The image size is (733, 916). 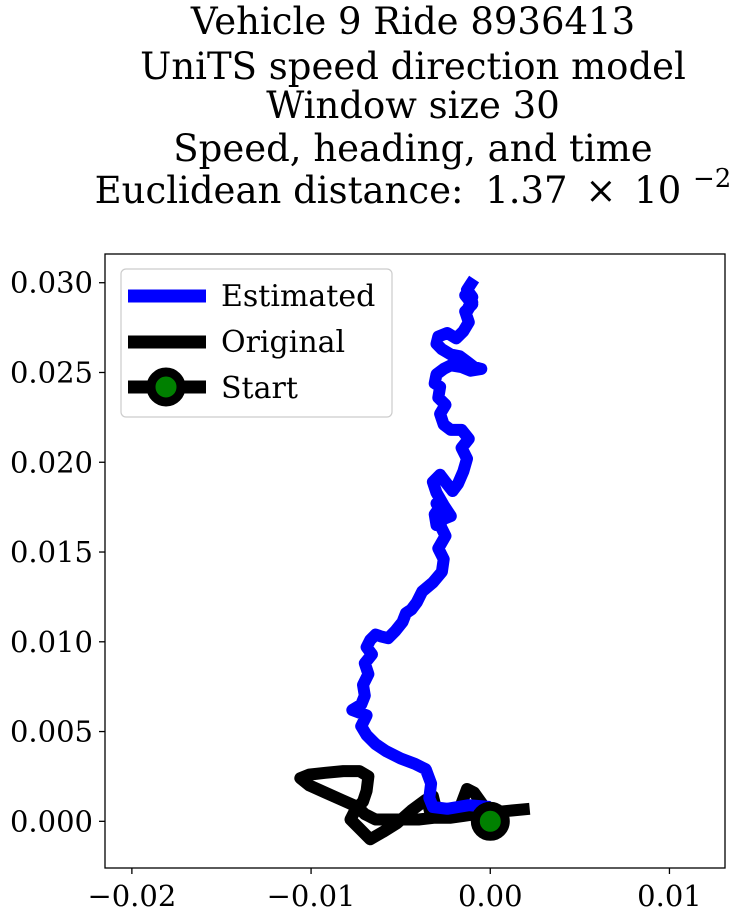 I want to click on legend-box, so click(x=256, y=343).